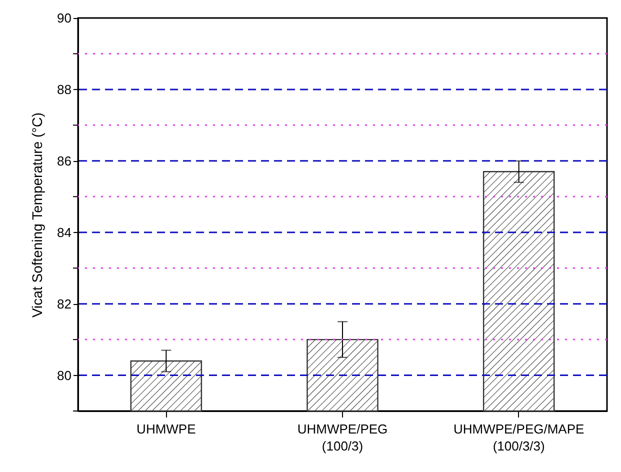  What do you see at coordinates (64, 232) in the screenshot?
I see `y-tick-label: 84` at bounding box center [64, 232].